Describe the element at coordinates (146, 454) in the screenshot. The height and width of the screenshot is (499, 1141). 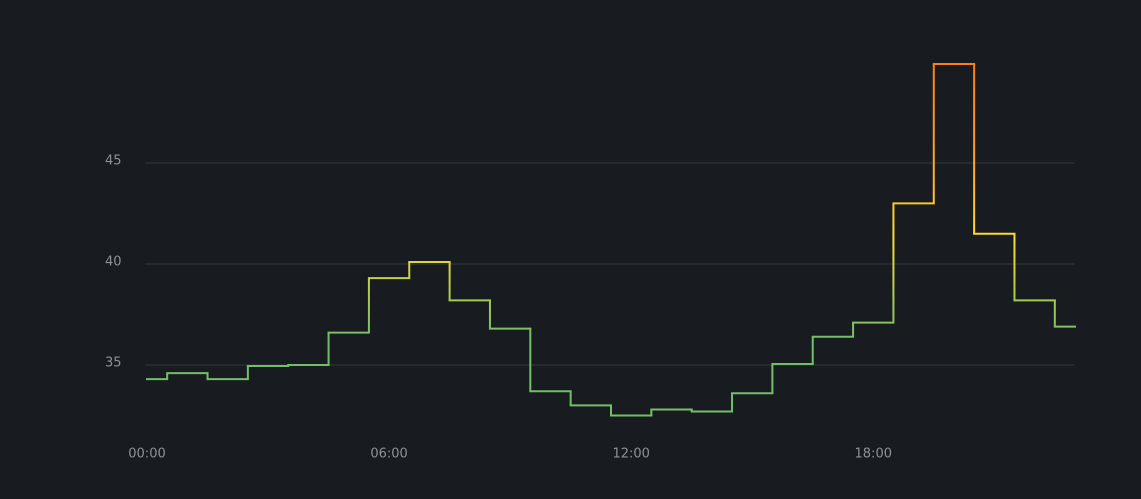
I see `x-tick-label: 00:00` at that location.